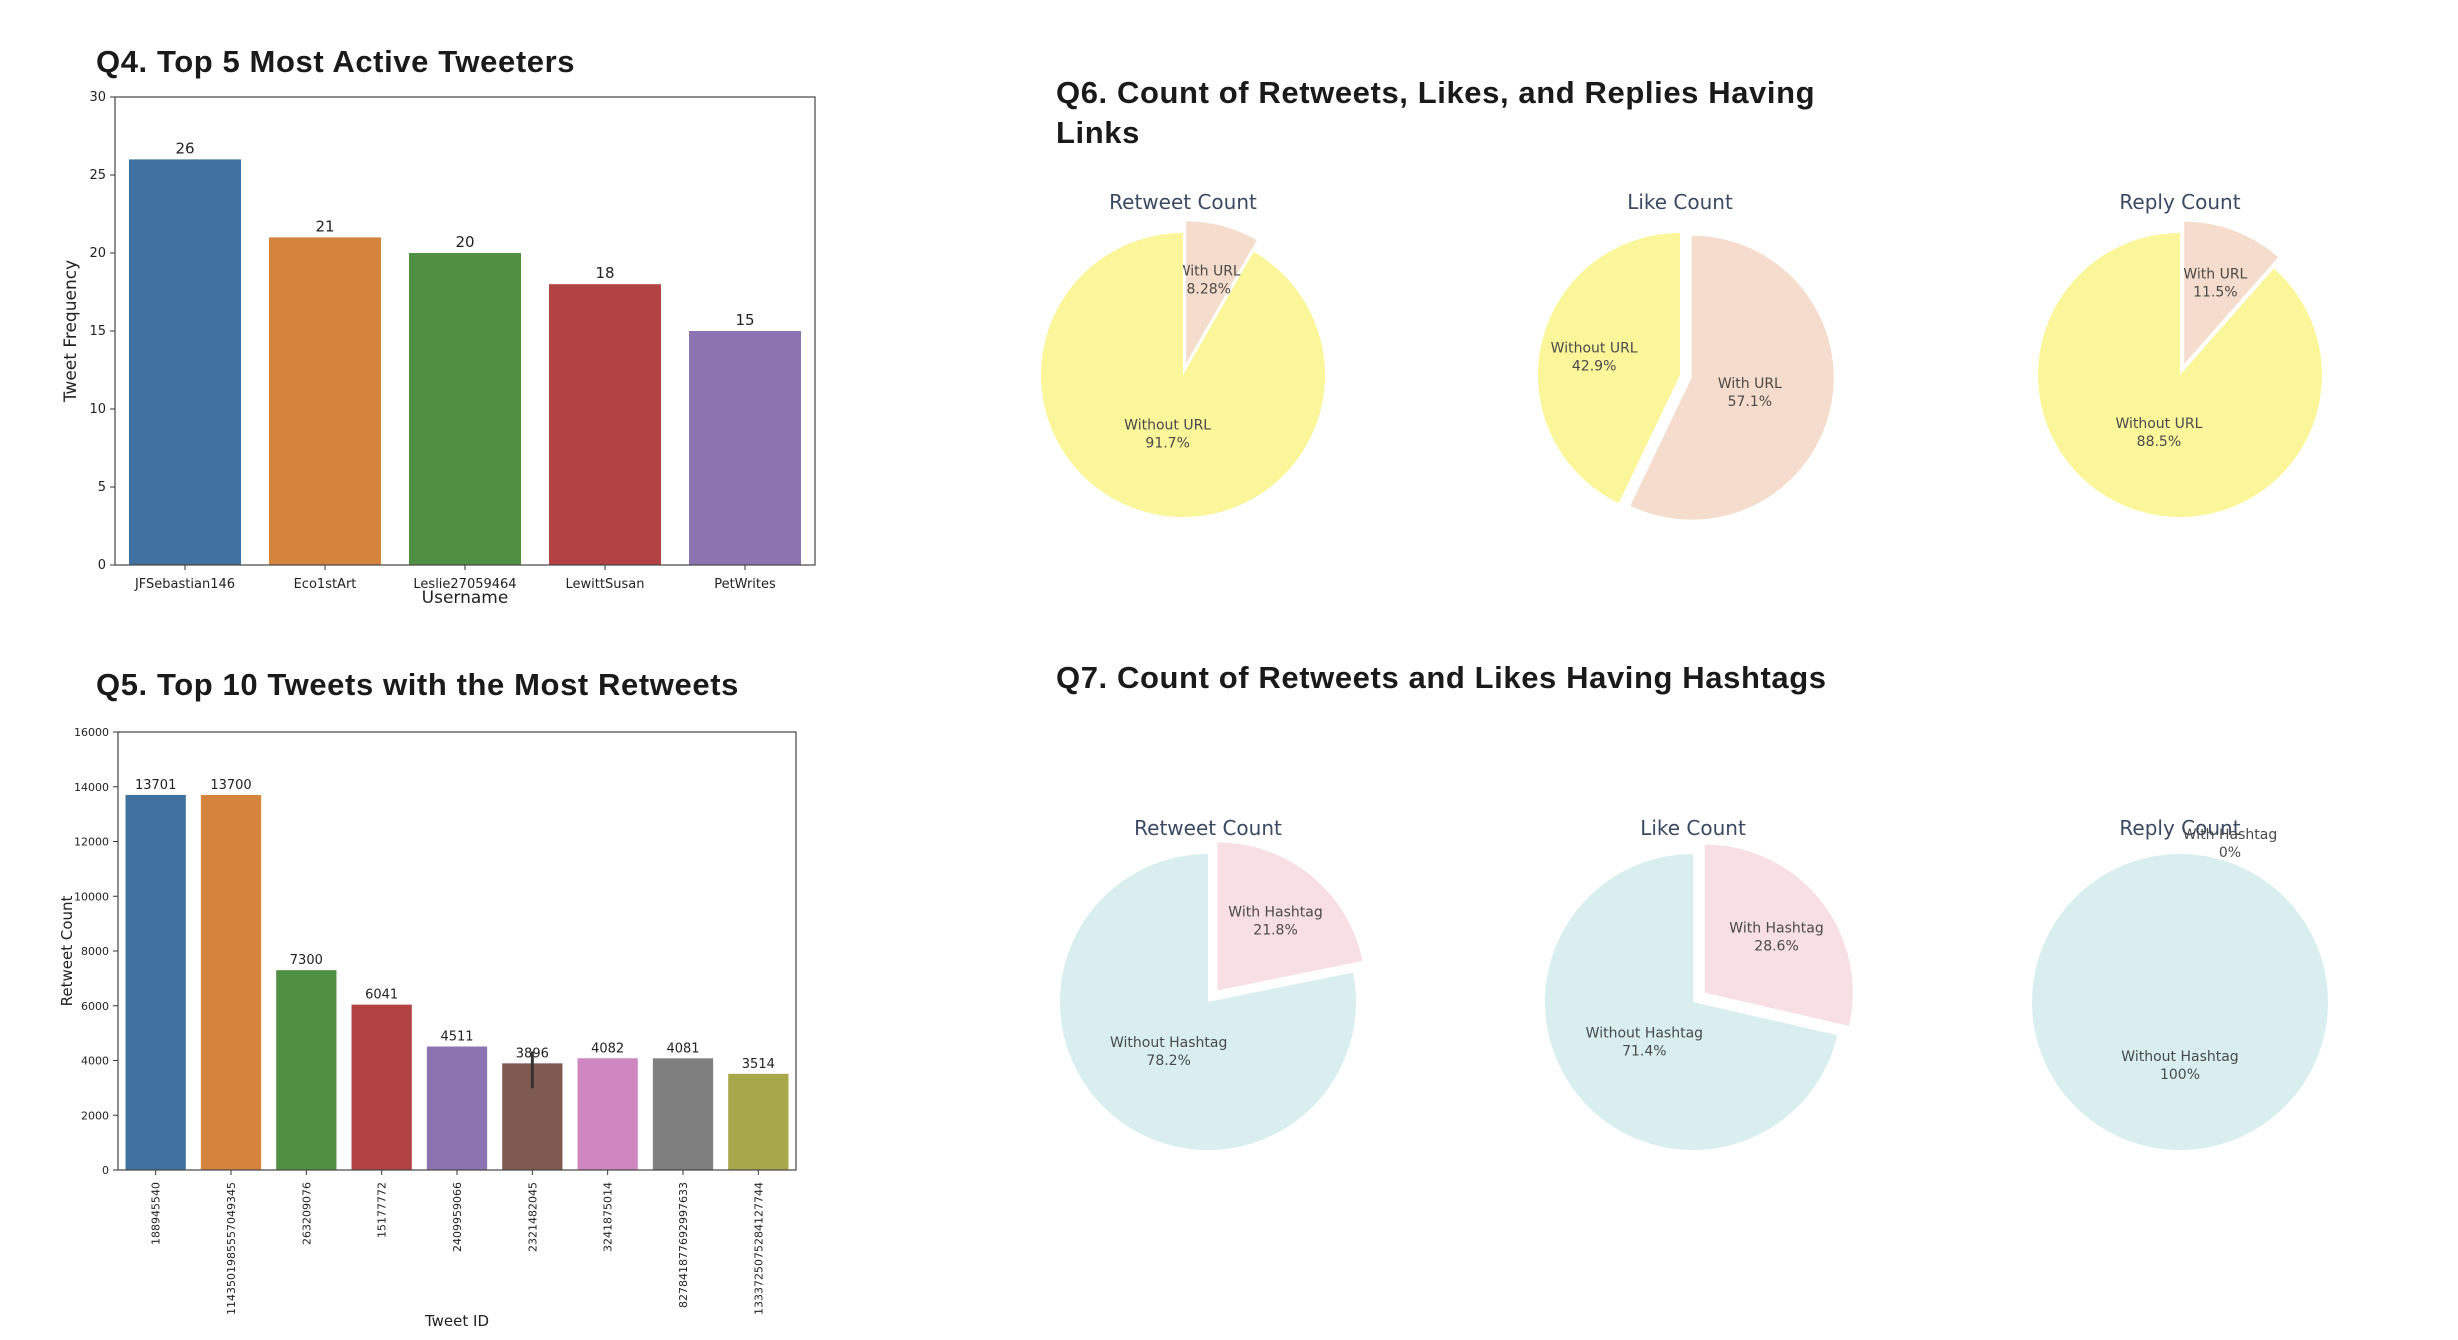 The width and height of the screenshot is (2458, 1340). Describe the element at coordinates (2159, 442) in the screenshot. I see `pie-2-slice-1-pct: 88.5%` at that location.